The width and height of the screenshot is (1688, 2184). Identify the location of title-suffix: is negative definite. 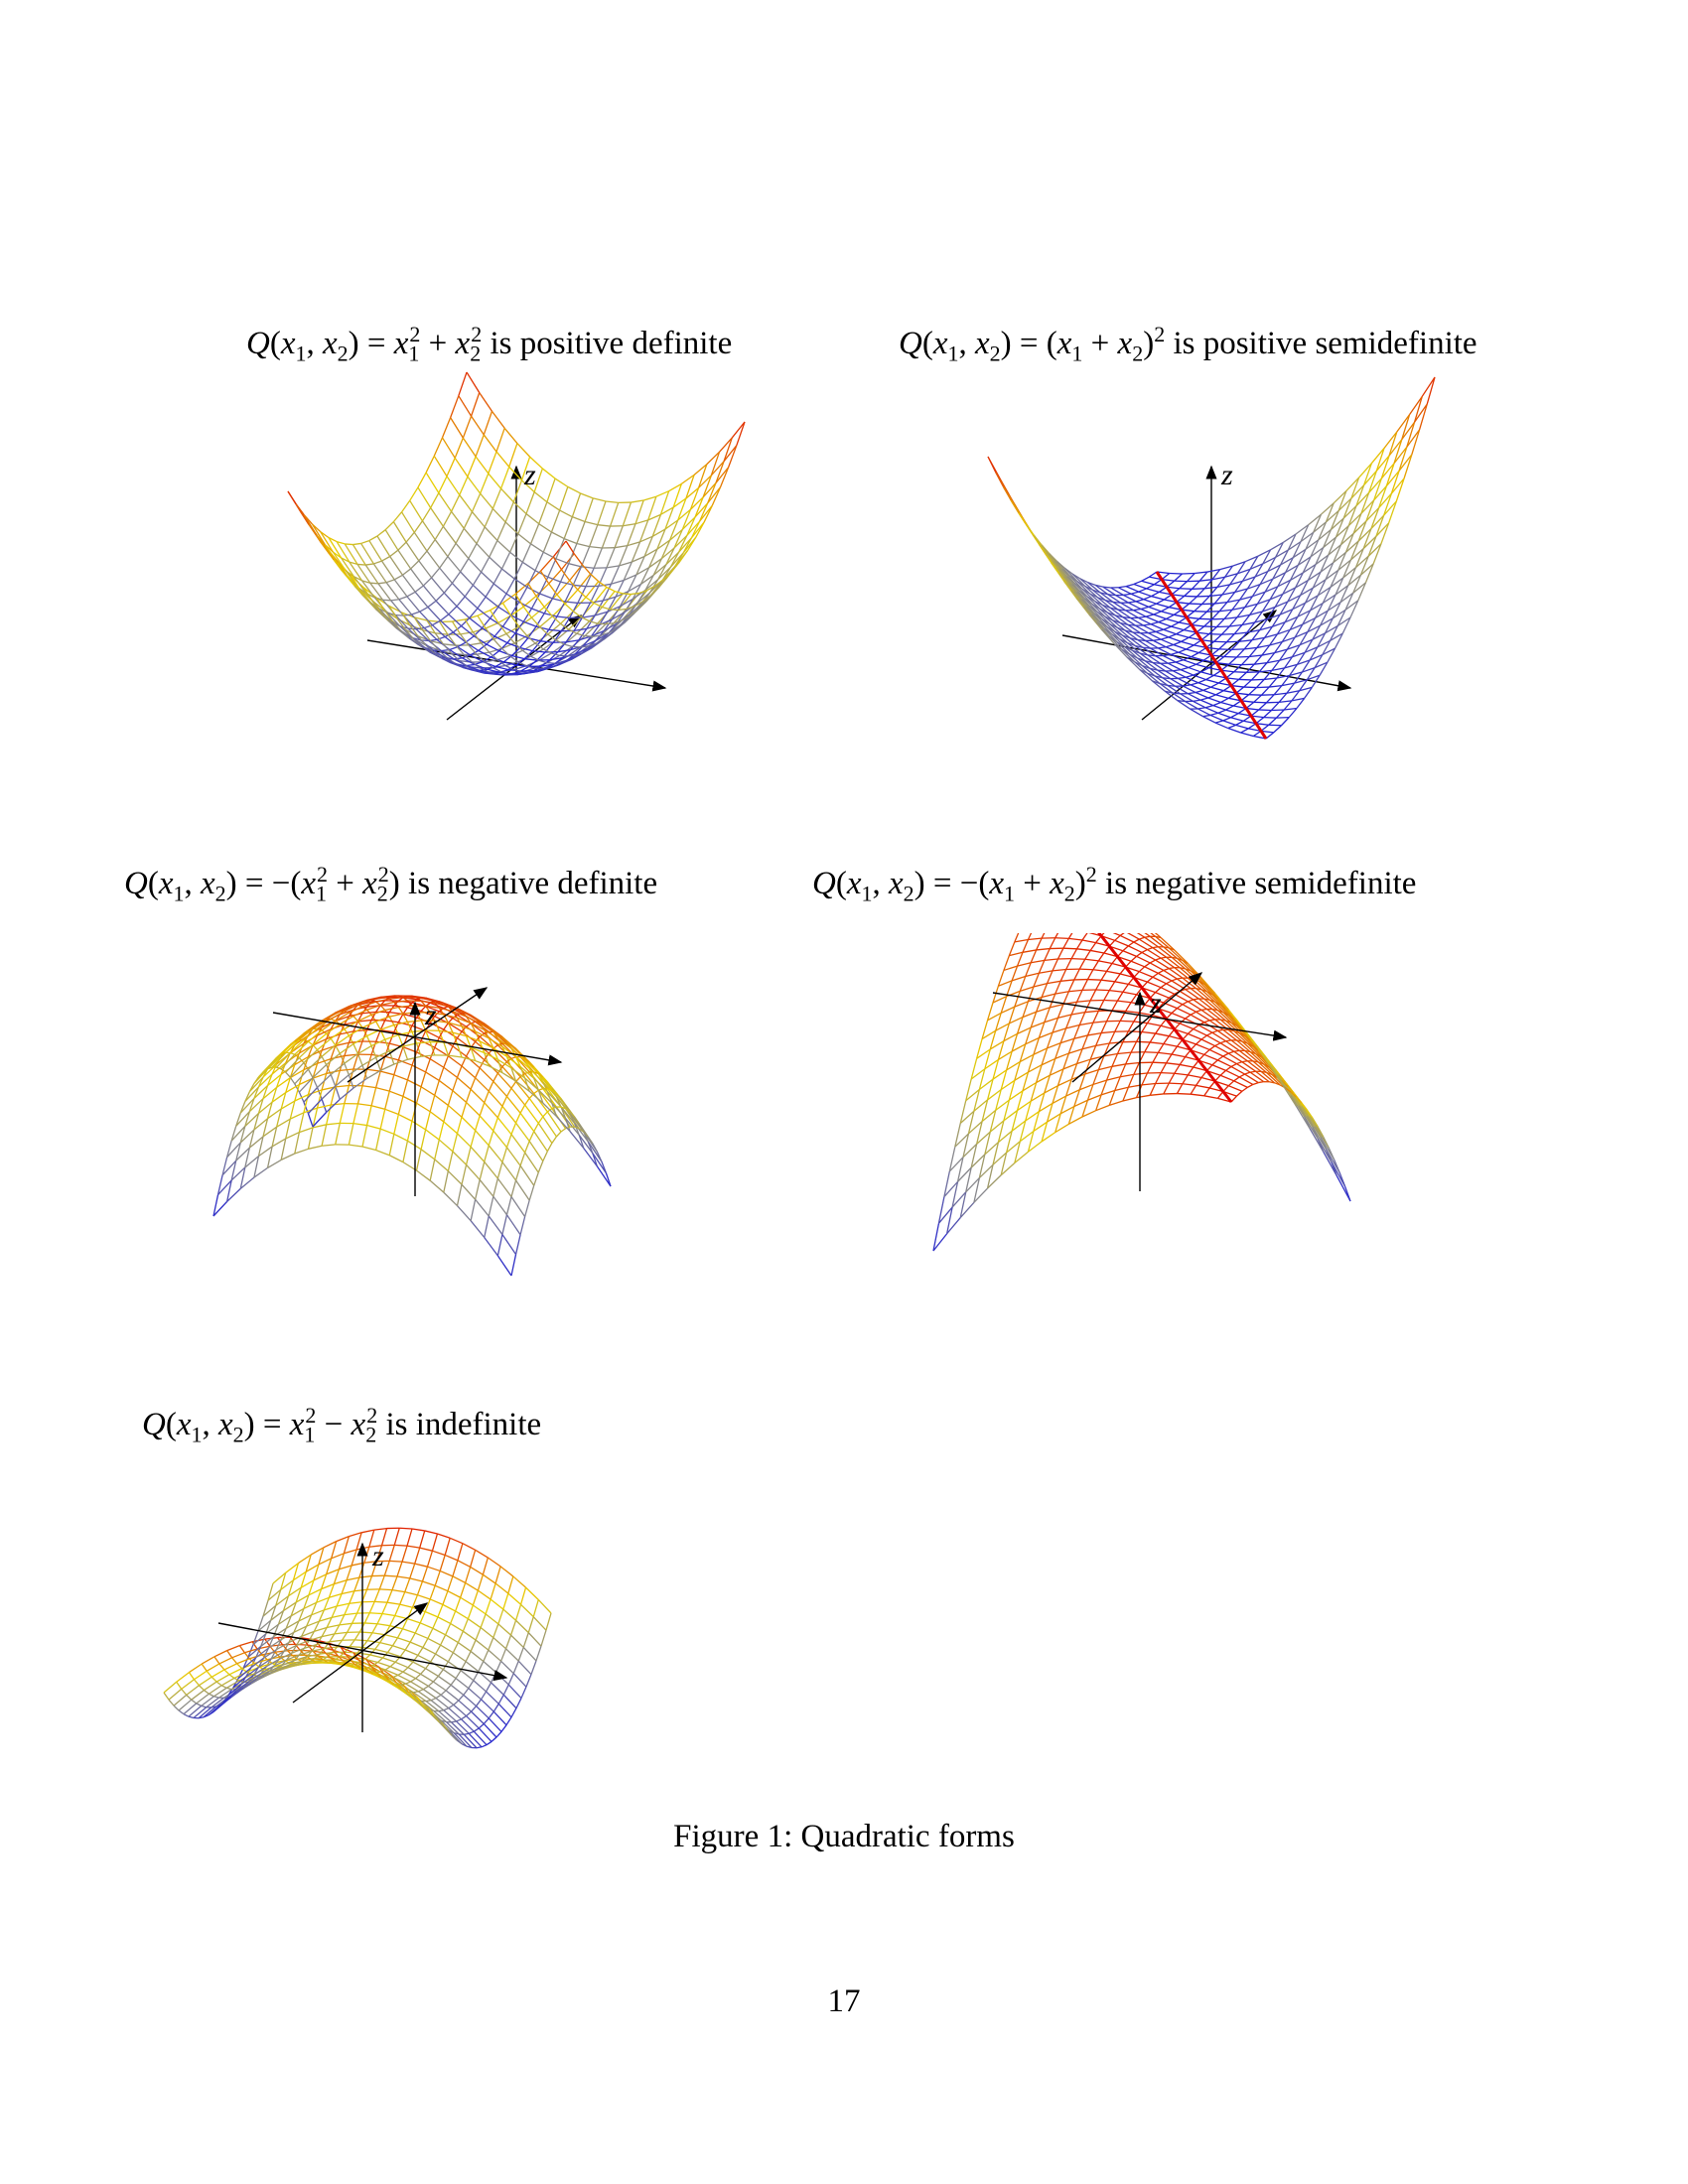
(528, 883).